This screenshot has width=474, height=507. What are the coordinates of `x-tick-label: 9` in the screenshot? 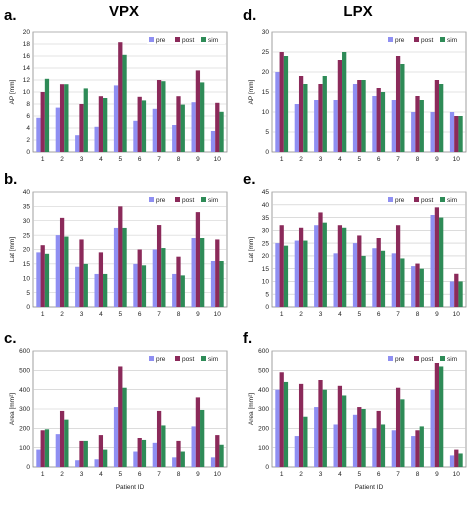 It's located at (437, 474).